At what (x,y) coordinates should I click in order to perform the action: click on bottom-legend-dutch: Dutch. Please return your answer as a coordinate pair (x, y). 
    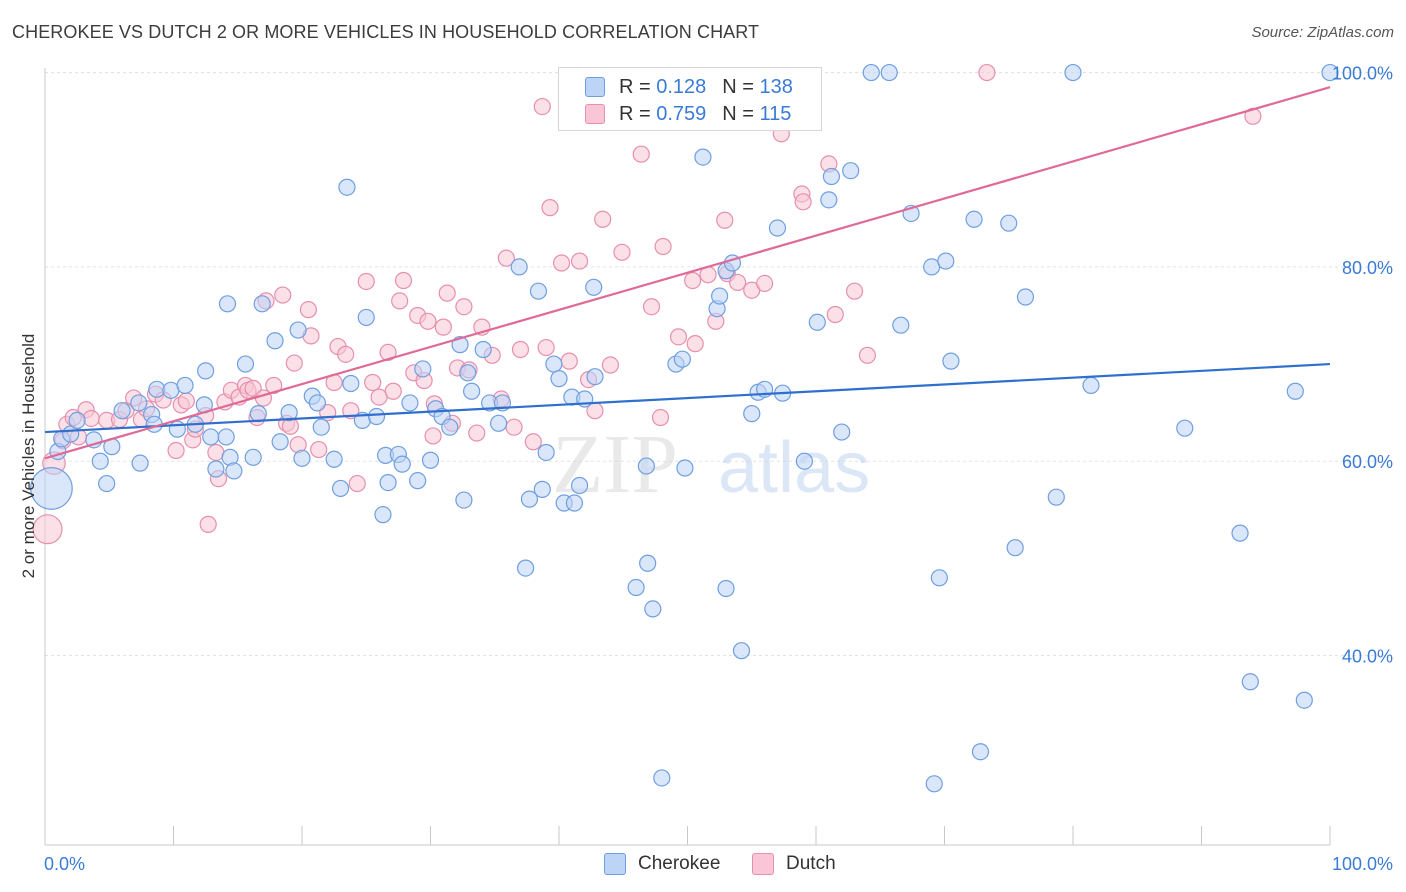
    Looking at the image, I should click on (794, 864).